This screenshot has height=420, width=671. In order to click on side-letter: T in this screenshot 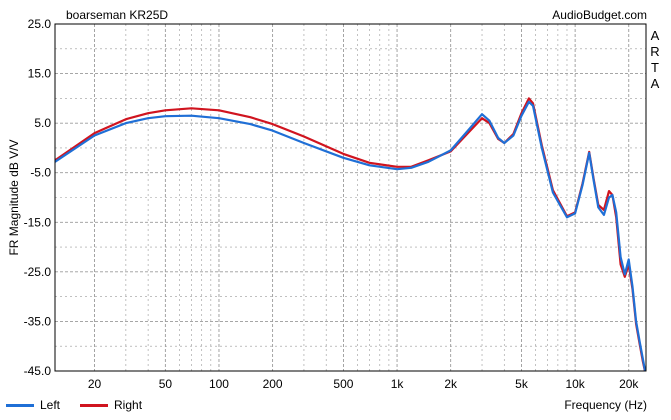, I will do `click(655, 67)`.